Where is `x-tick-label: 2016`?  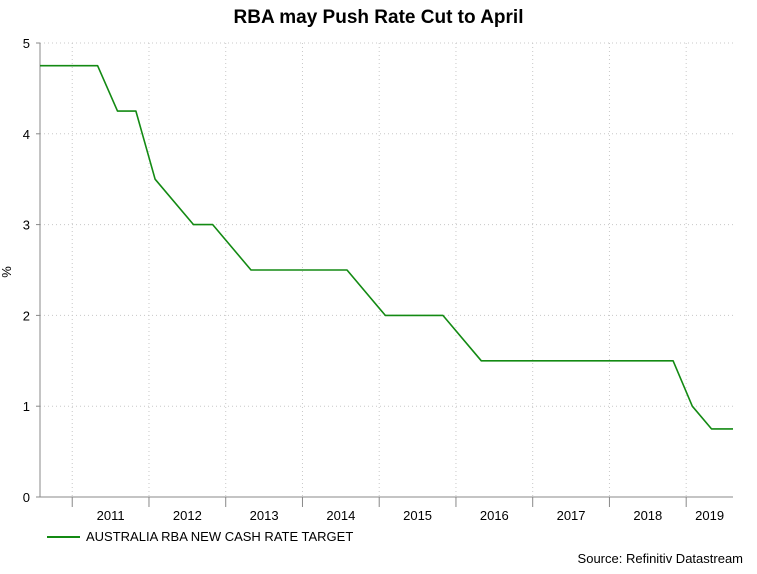
x-tick-label: 2016 is located at coordinates (494, 515).